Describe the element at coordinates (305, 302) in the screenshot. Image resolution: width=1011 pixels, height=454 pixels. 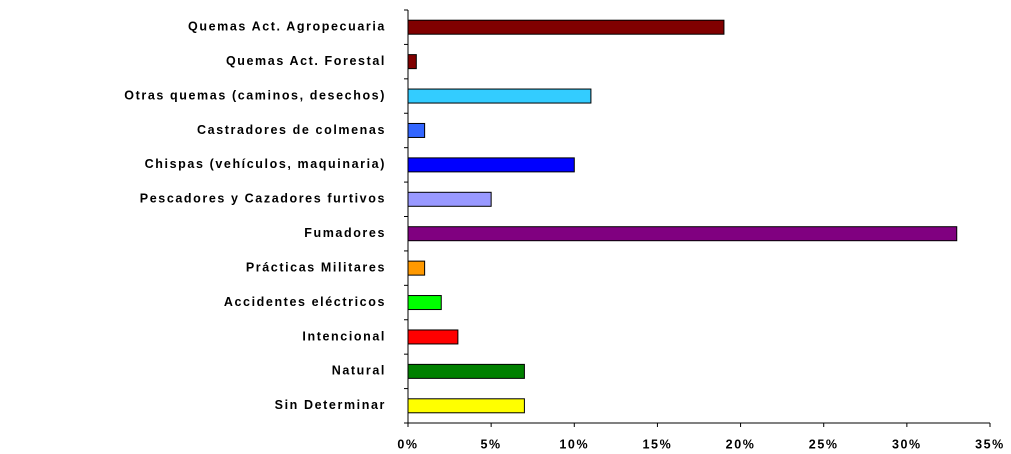
I see `y-tick-label: Accidentes eléctricos` at that location.